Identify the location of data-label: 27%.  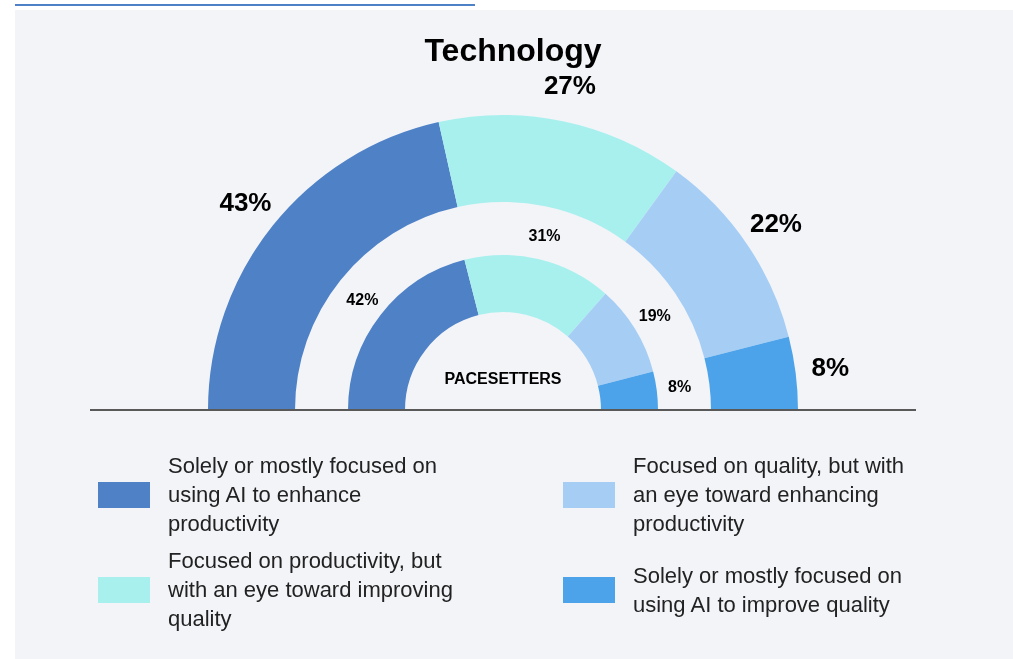
(569, 85).